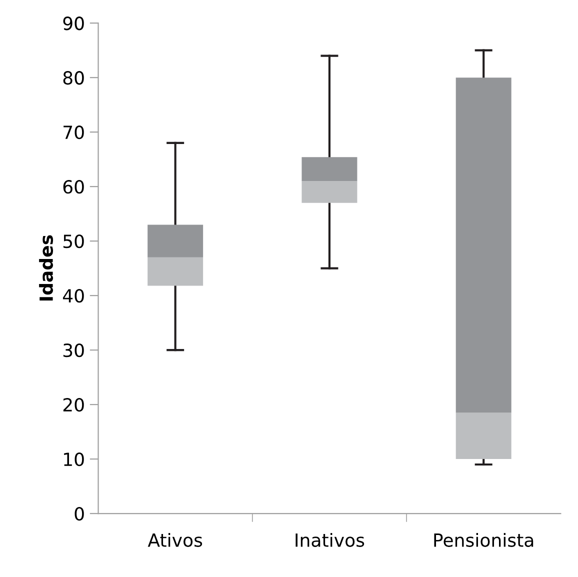 The width and height of the screenshot is (578, 577). Describe the element at coordinates (46, 268) in the screenshot. I see `y-axis-title: Idades` at that location.